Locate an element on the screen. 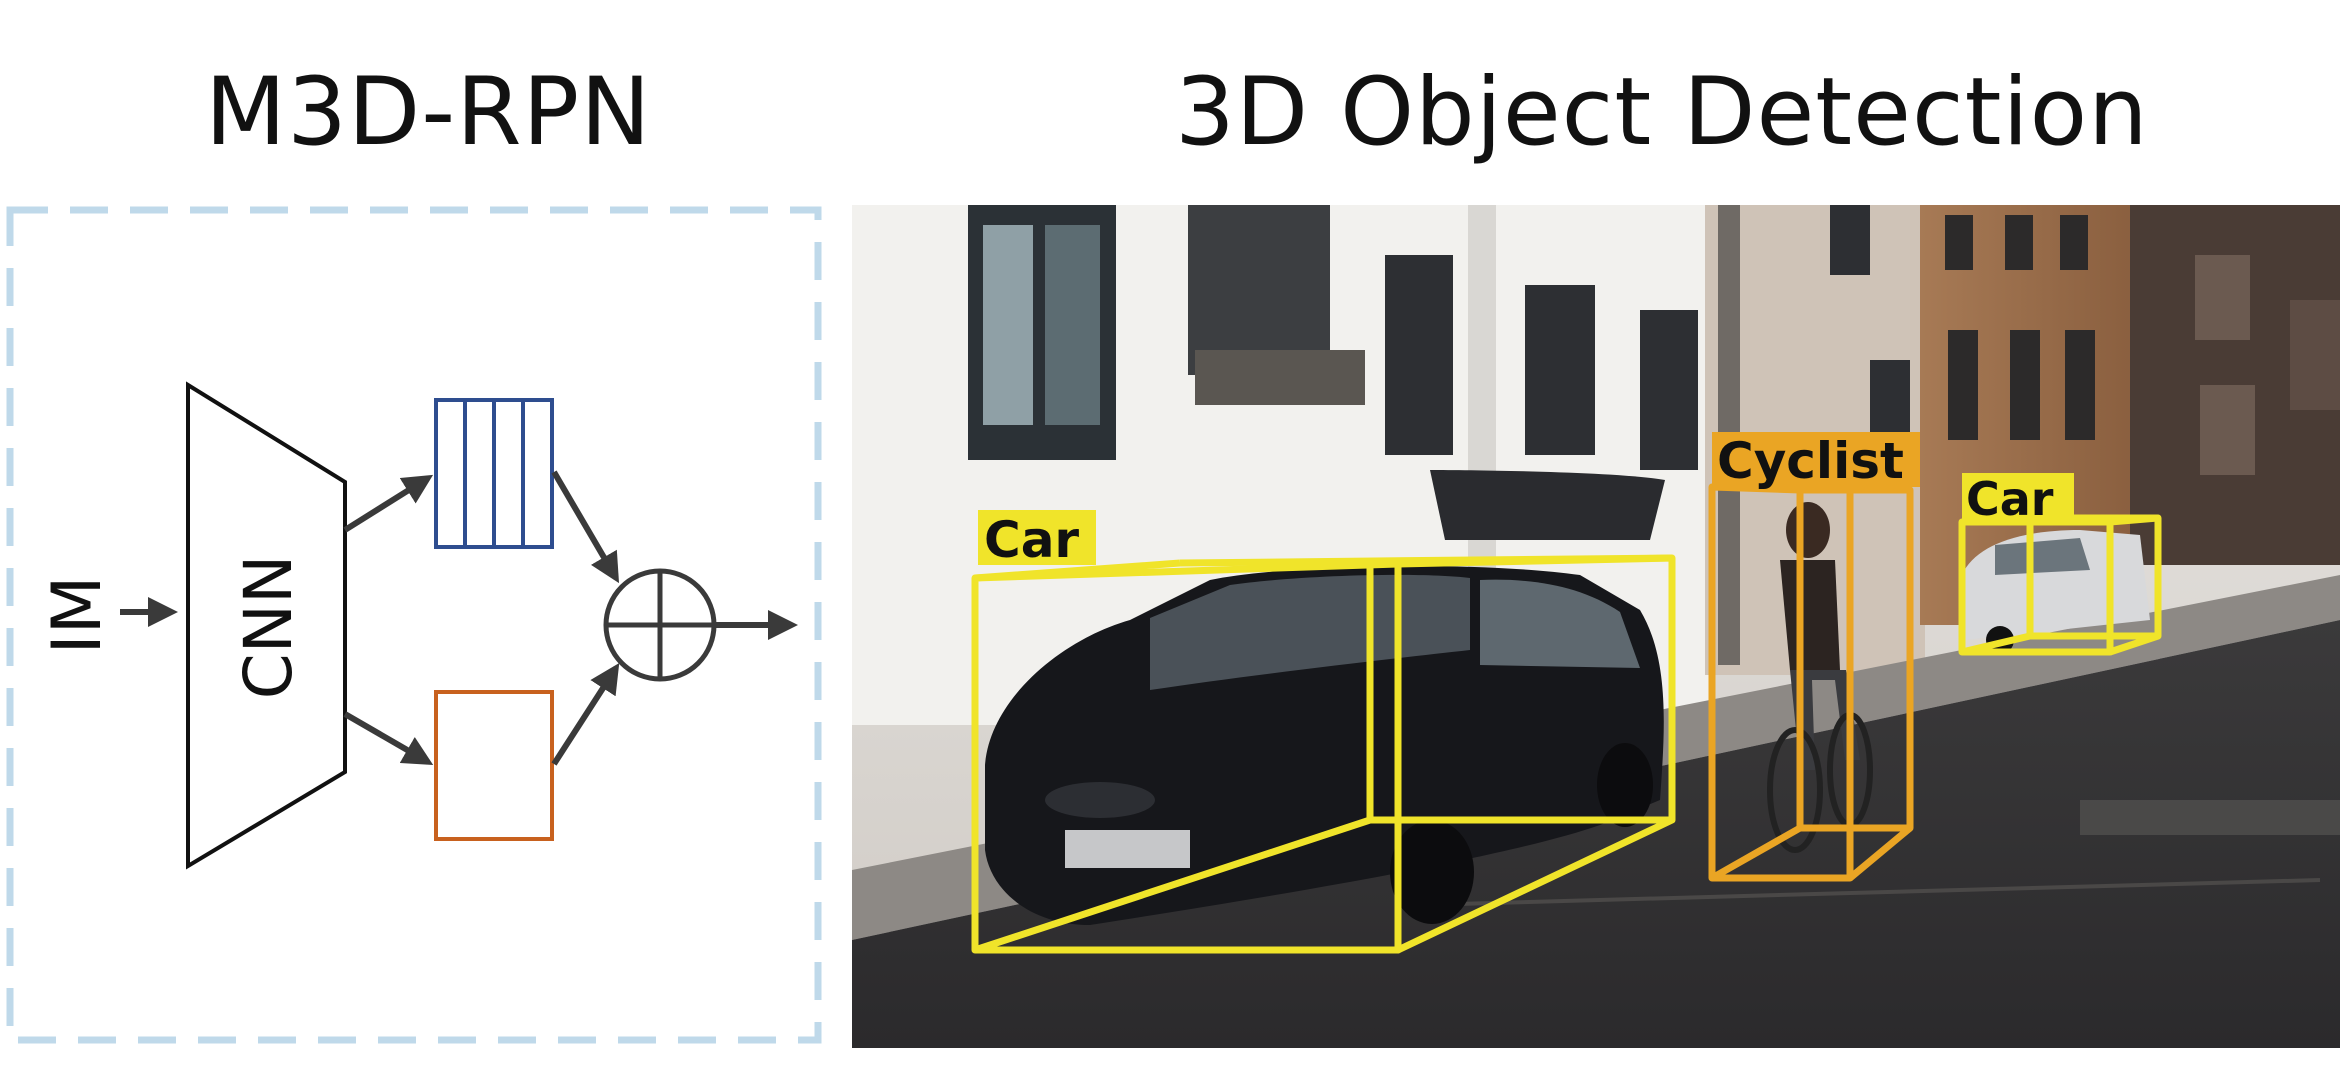 This screenshot has width=2340, height=1078. cnn-to-top-arrow is located at coordinates (388, 503).